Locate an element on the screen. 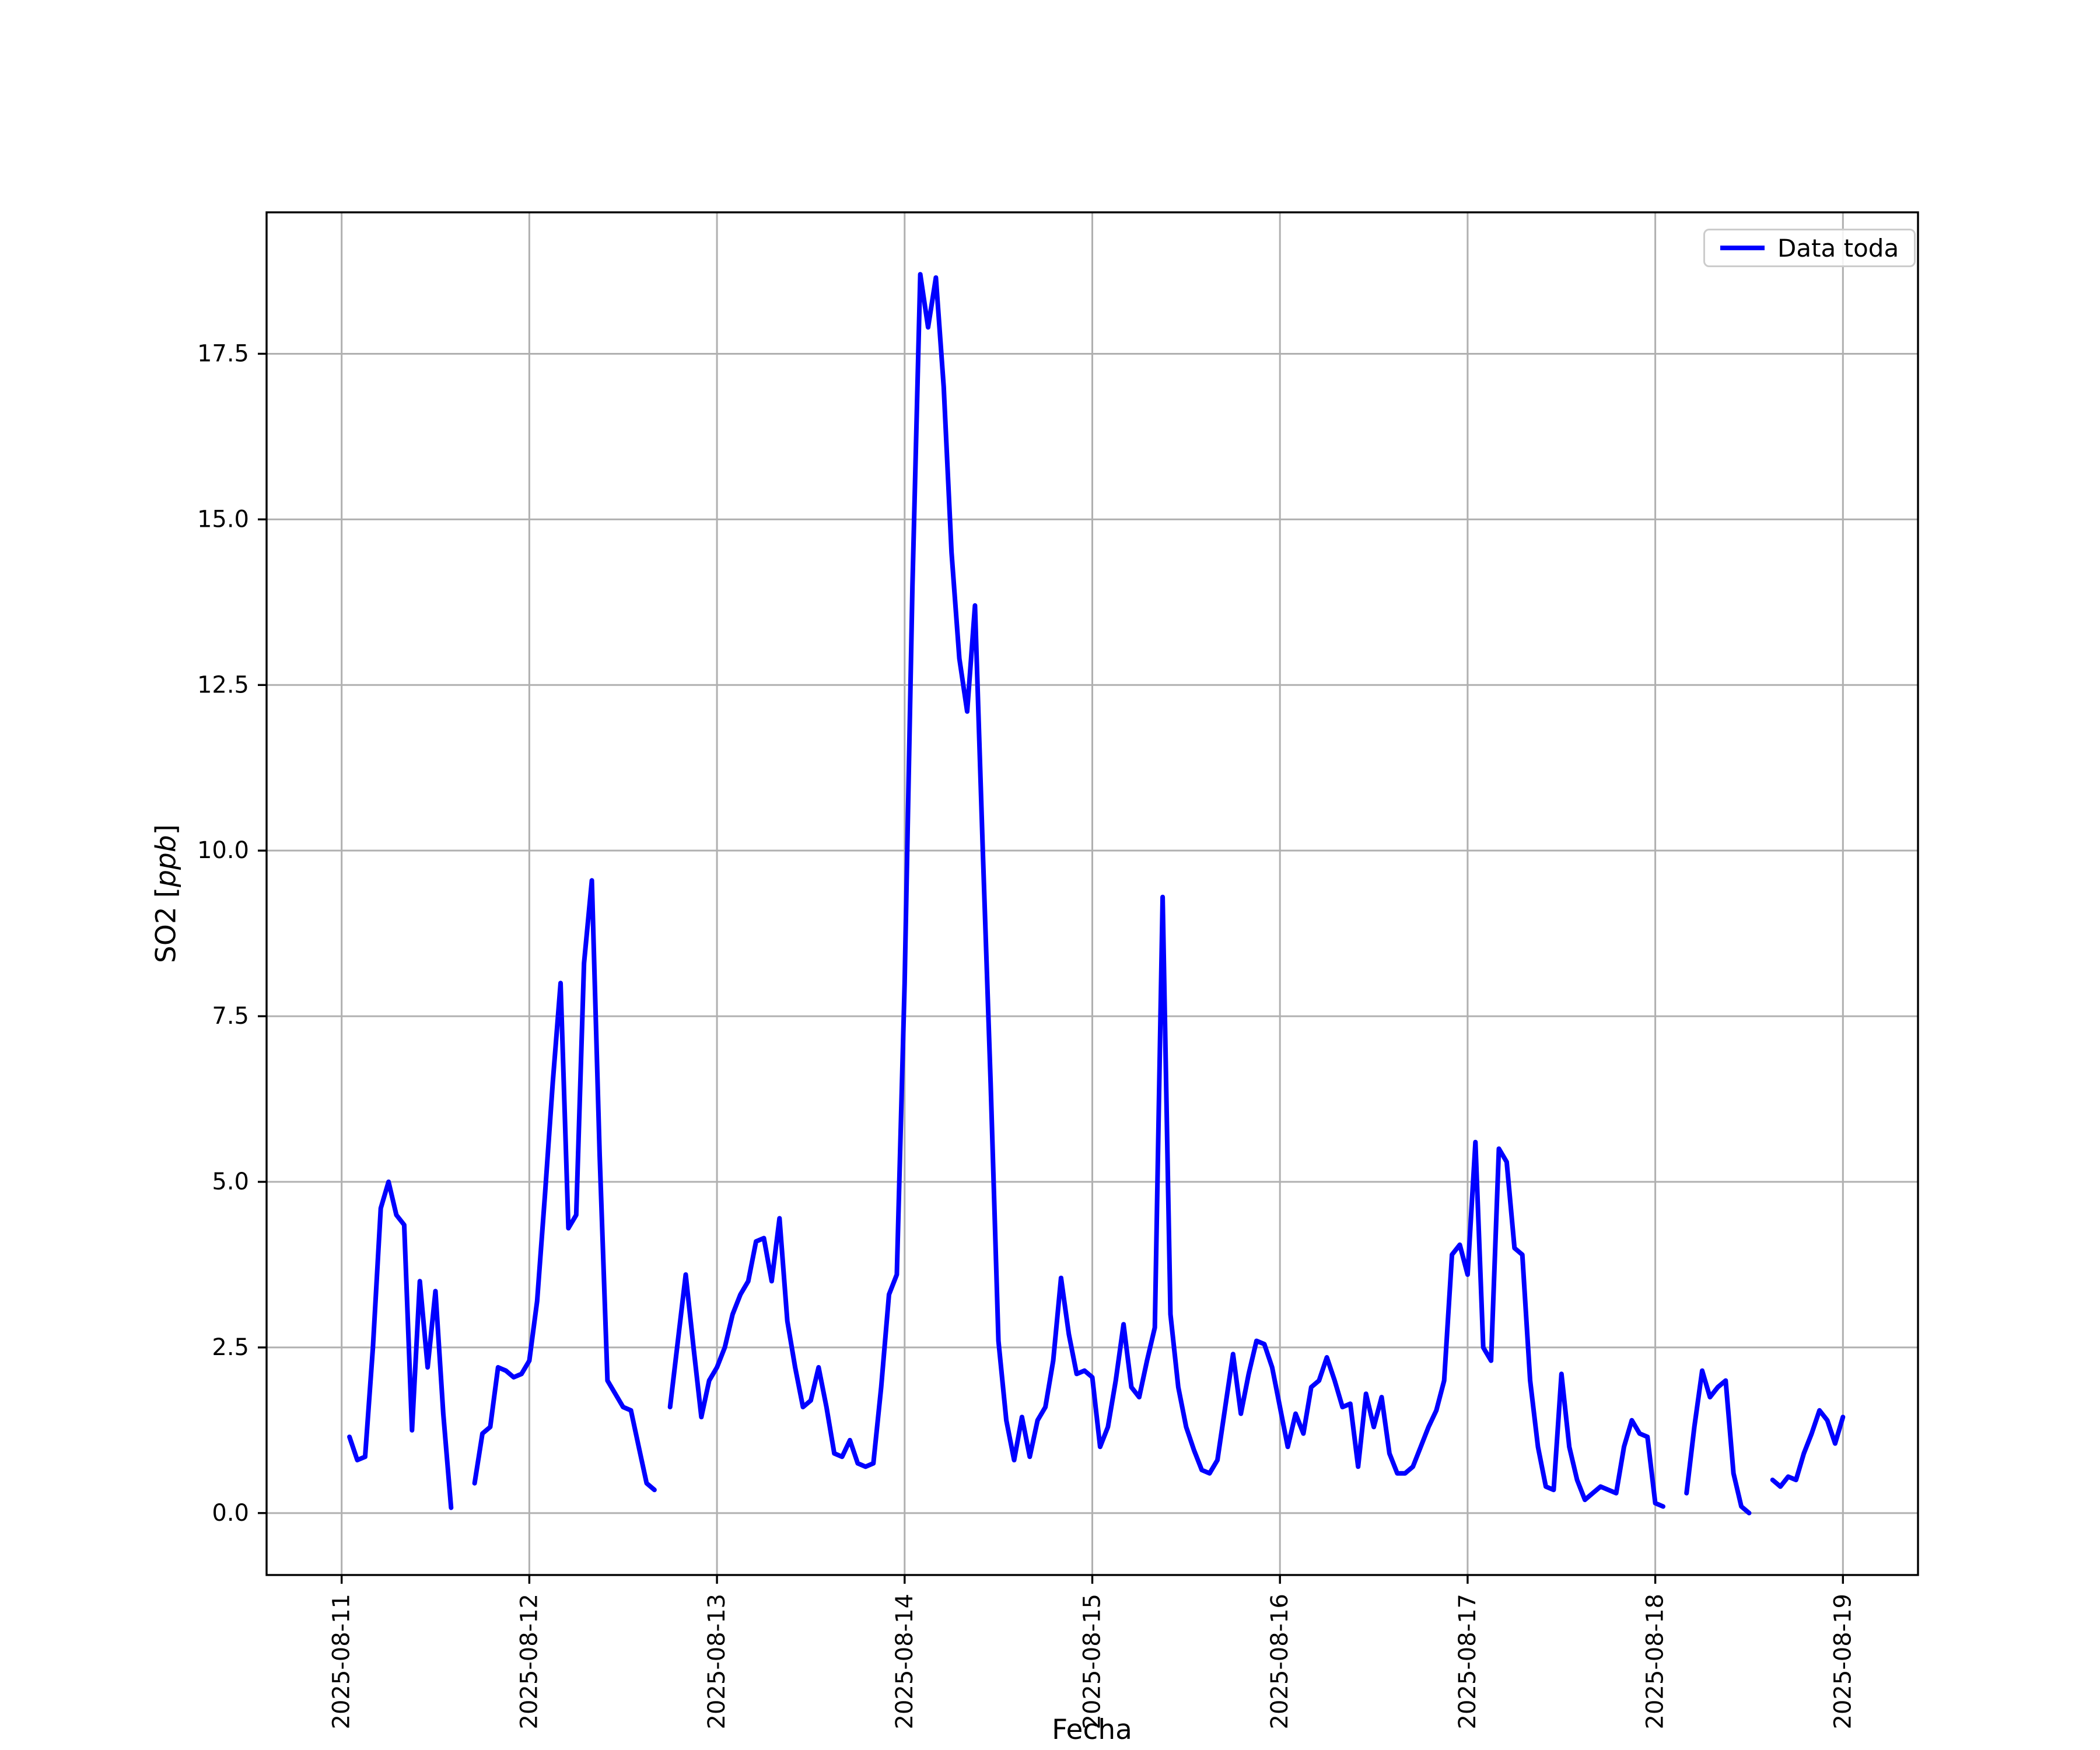 This screenshot has height=1750, width=2100. y-tick-label: 10.0 is located at coordinates (223, 850).